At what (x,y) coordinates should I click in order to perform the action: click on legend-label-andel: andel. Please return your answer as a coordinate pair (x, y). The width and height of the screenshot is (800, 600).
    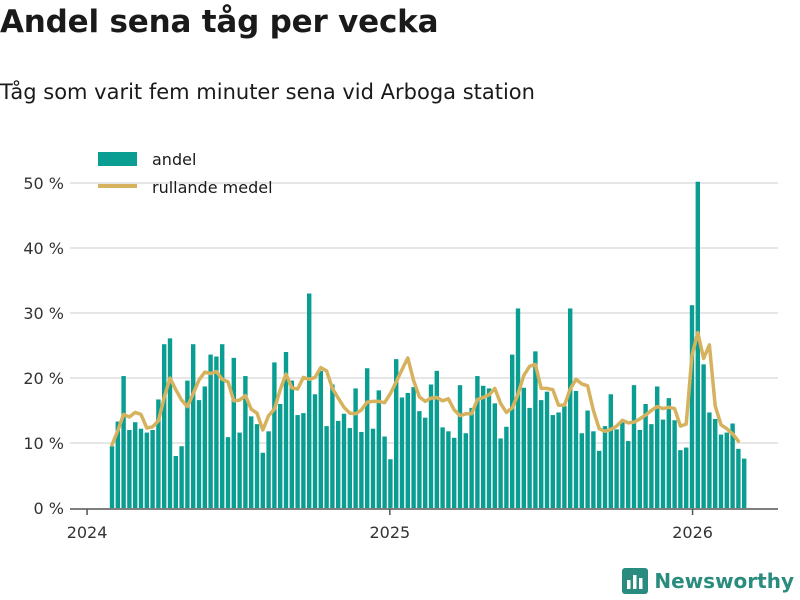
    Looking at the image, I should click on (174, 159).